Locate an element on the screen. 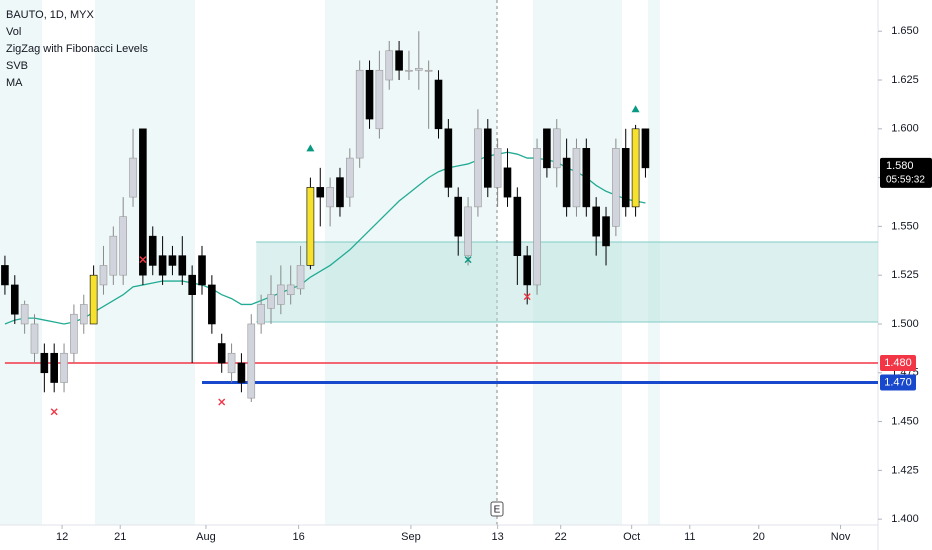 The image size is (932, 550). y-tick-label: 1.425 is located at coordinates (905, 470).